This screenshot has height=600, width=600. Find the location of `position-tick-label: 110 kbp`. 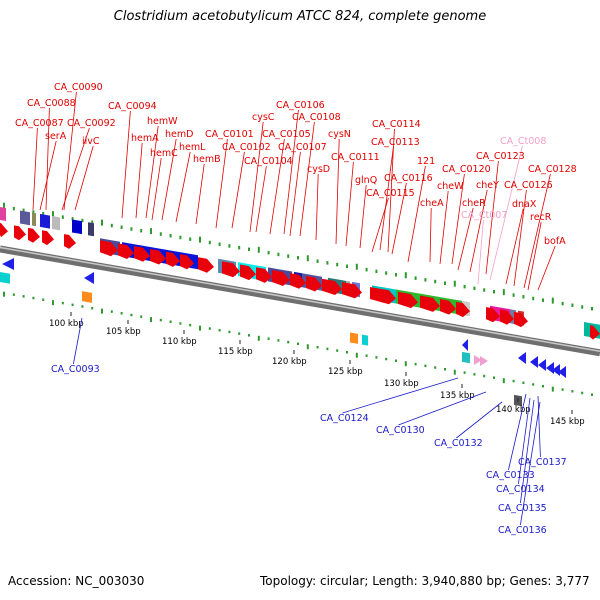

position-tick-label: 110 kbp is located at coordinates (179, 342).